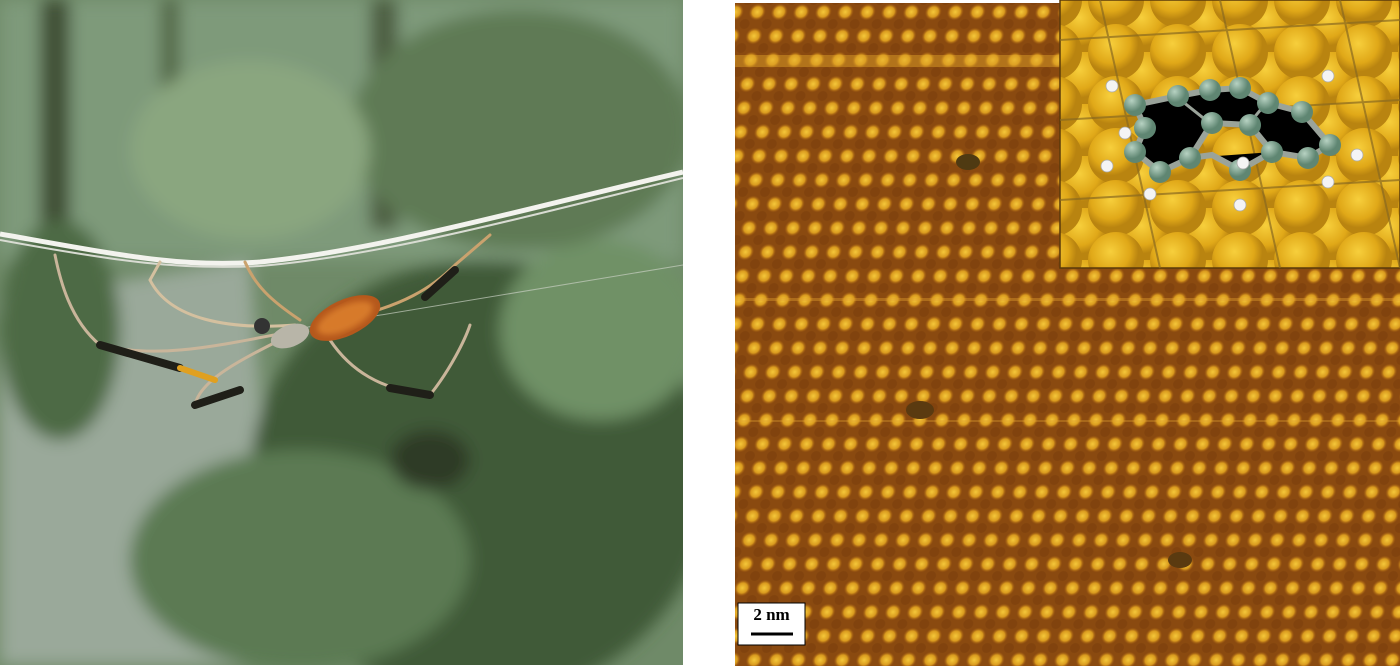  Describe the element at coordinates (771, 614) in the screenshot. I see `scale-bar-label: 2 nm` at that location.